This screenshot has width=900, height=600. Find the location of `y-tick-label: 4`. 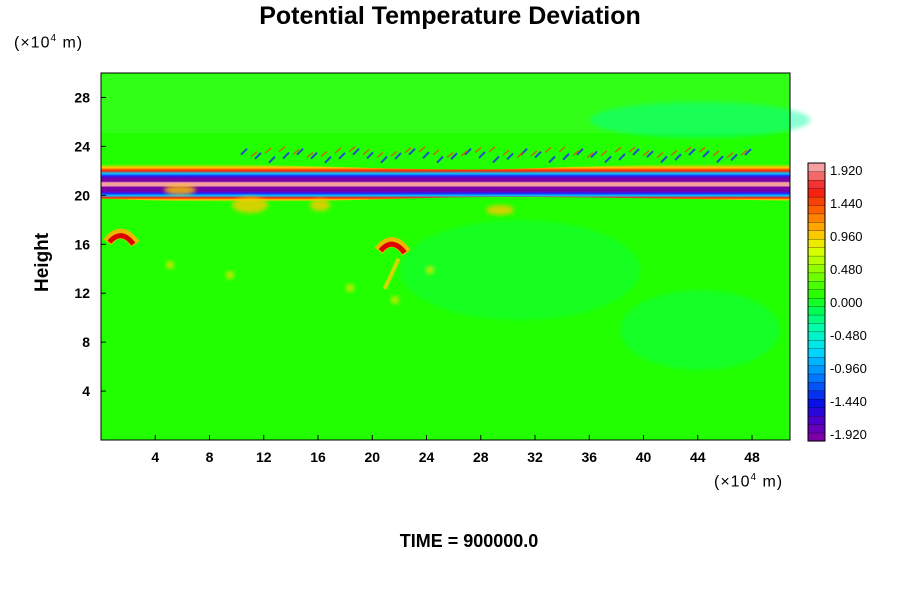

y-tick-label: 4 is located at coordinates (86, 391).